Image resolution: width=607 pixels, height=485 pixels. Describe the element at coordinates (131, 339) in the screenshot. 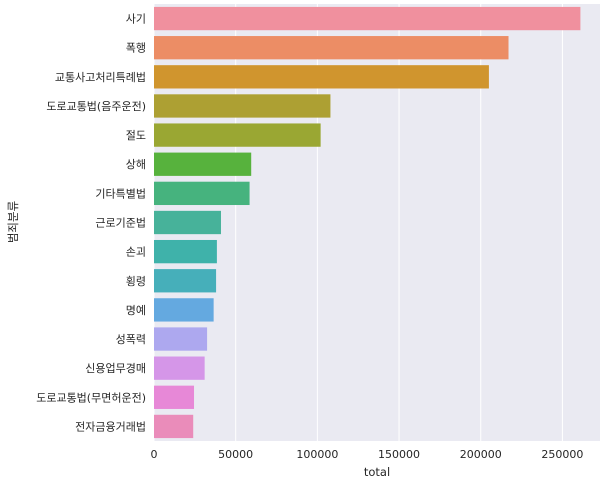

I see `category-label: 성폭력` at that location.